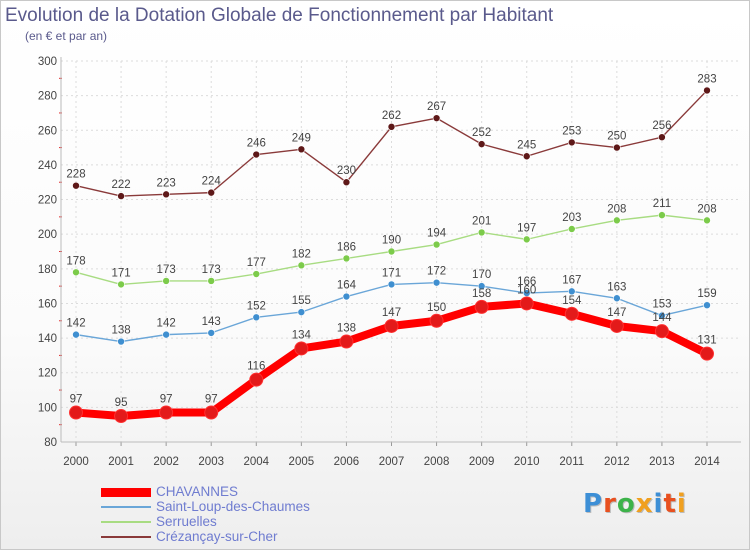 This screenshot has height=550, width=750. Describe the element at coordinates (572, 301) in the screenshot. I see `data-label: 154` at that location.